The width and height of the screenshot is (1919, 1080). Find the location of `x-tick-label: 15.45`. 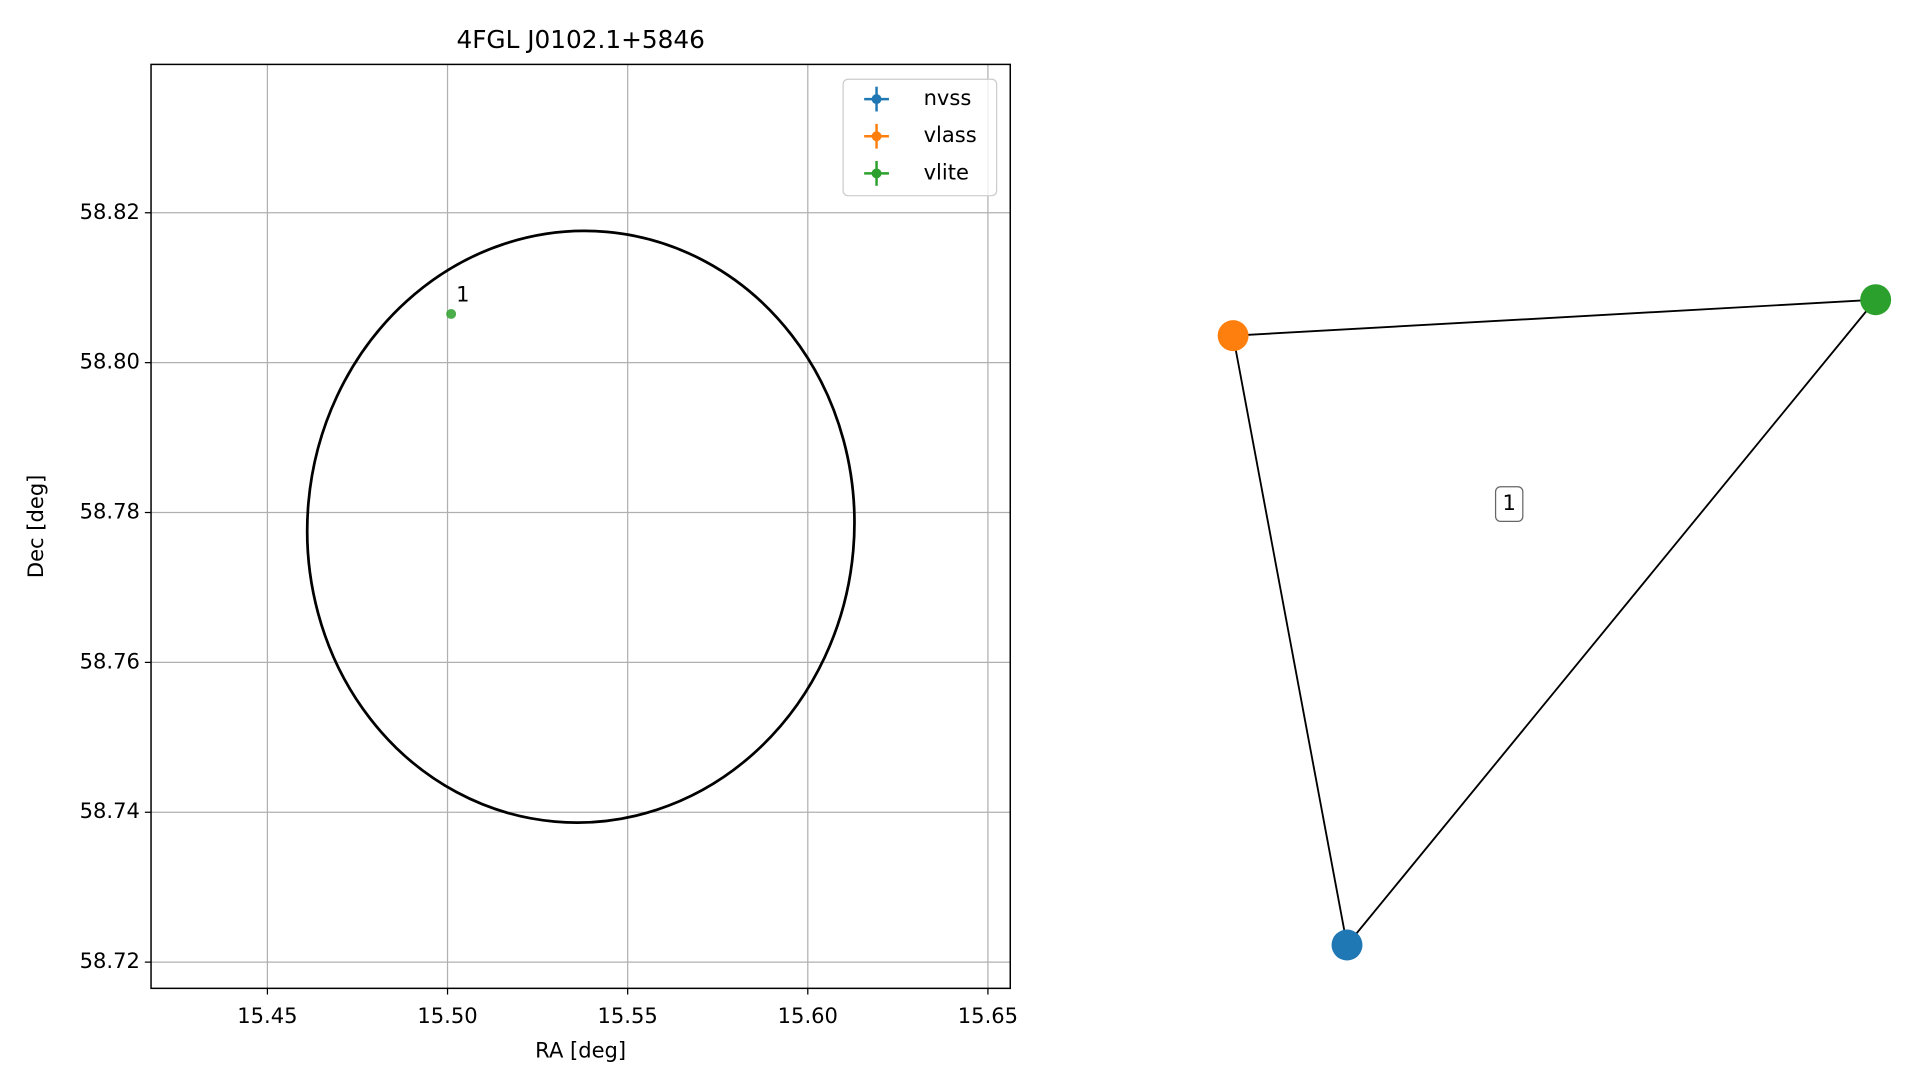

x-tick-label: 15.45 is located at coordinates (267, 1015).